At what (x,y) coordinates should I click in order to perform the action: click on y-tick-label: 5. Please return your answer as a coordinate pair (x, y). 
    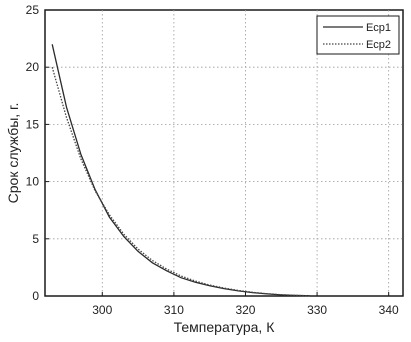
    Looking at the image, I should click on (35, 239).